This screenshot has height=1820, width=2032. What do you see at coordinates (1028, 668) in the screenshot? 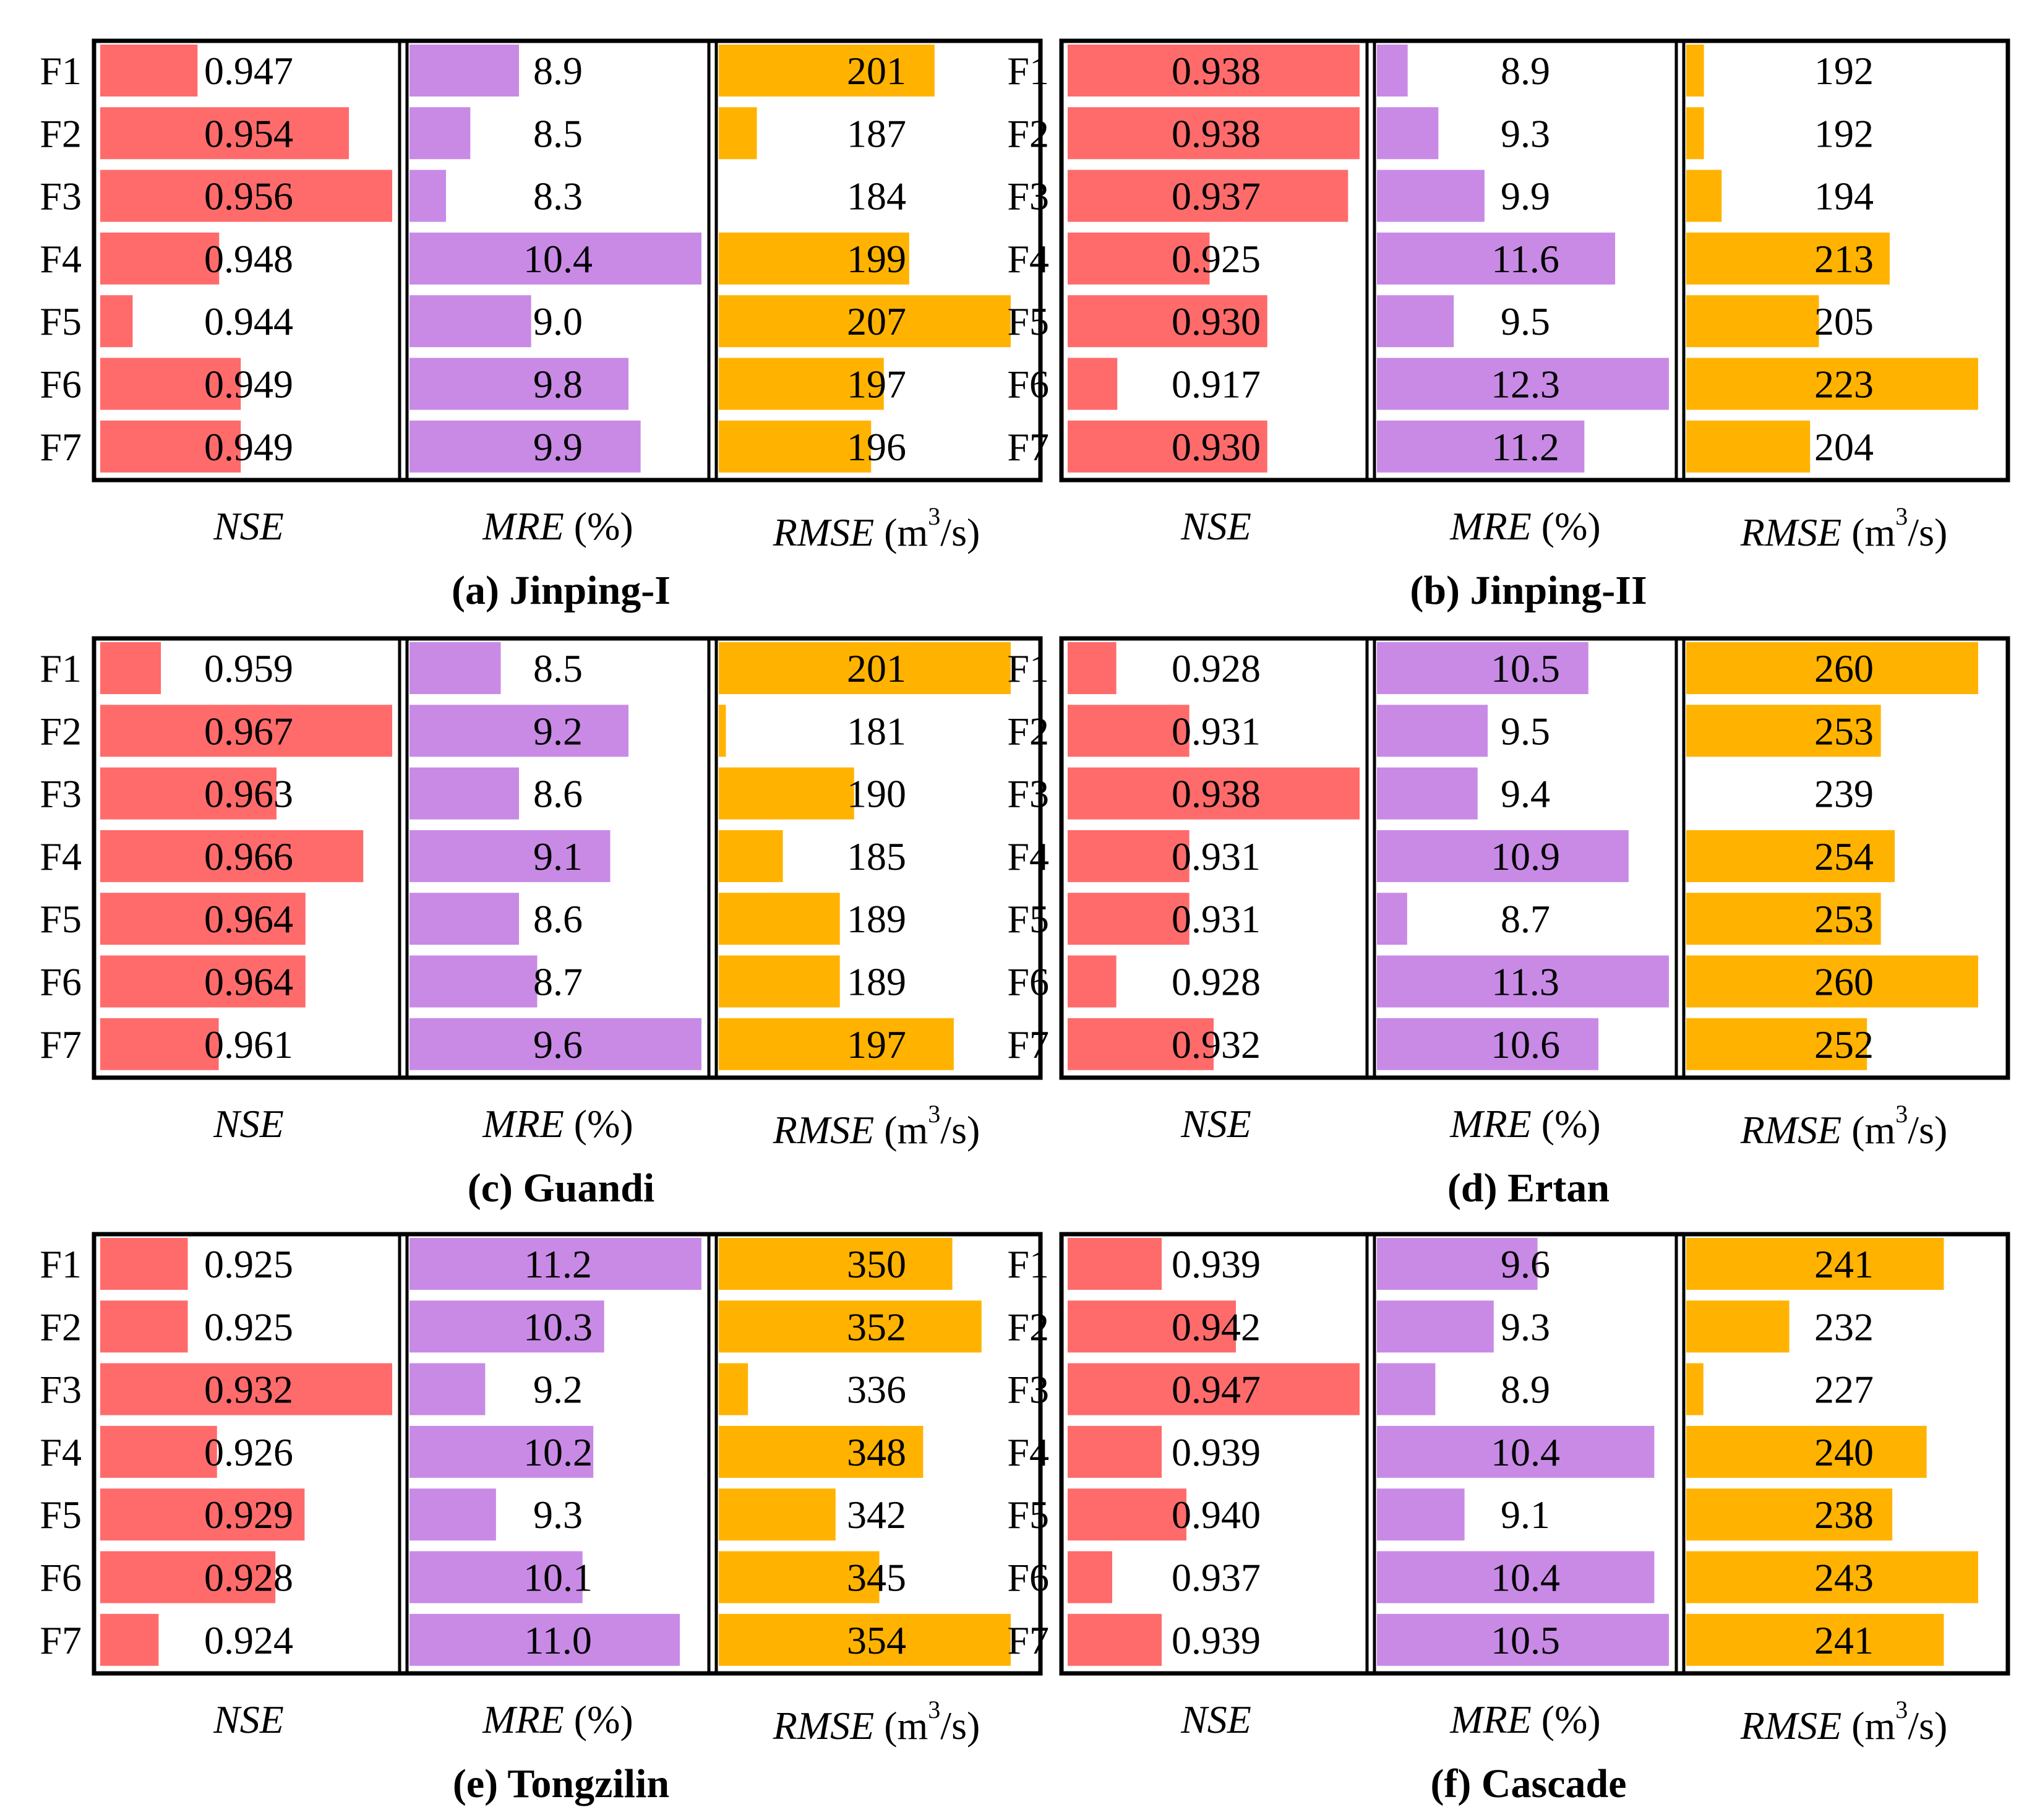
I see `row-label: F1` at bounding box center [1028, 668].